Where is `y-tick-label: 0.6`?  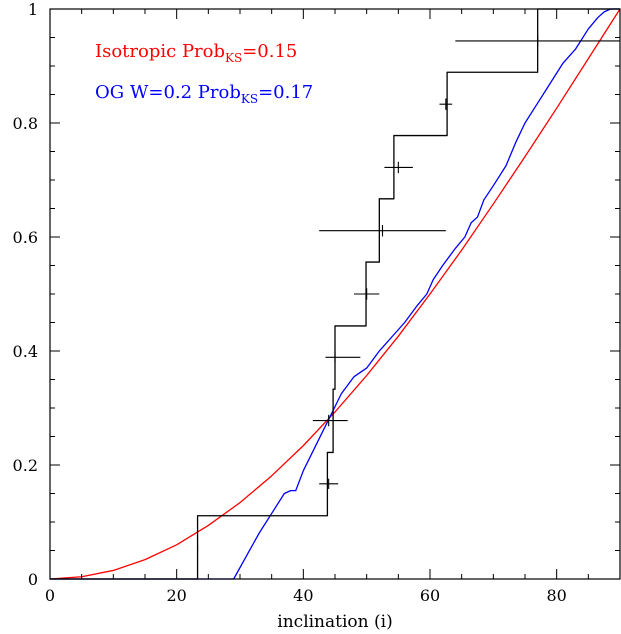 y-tick-label: 0.6 is located at coordinates (25, 237).